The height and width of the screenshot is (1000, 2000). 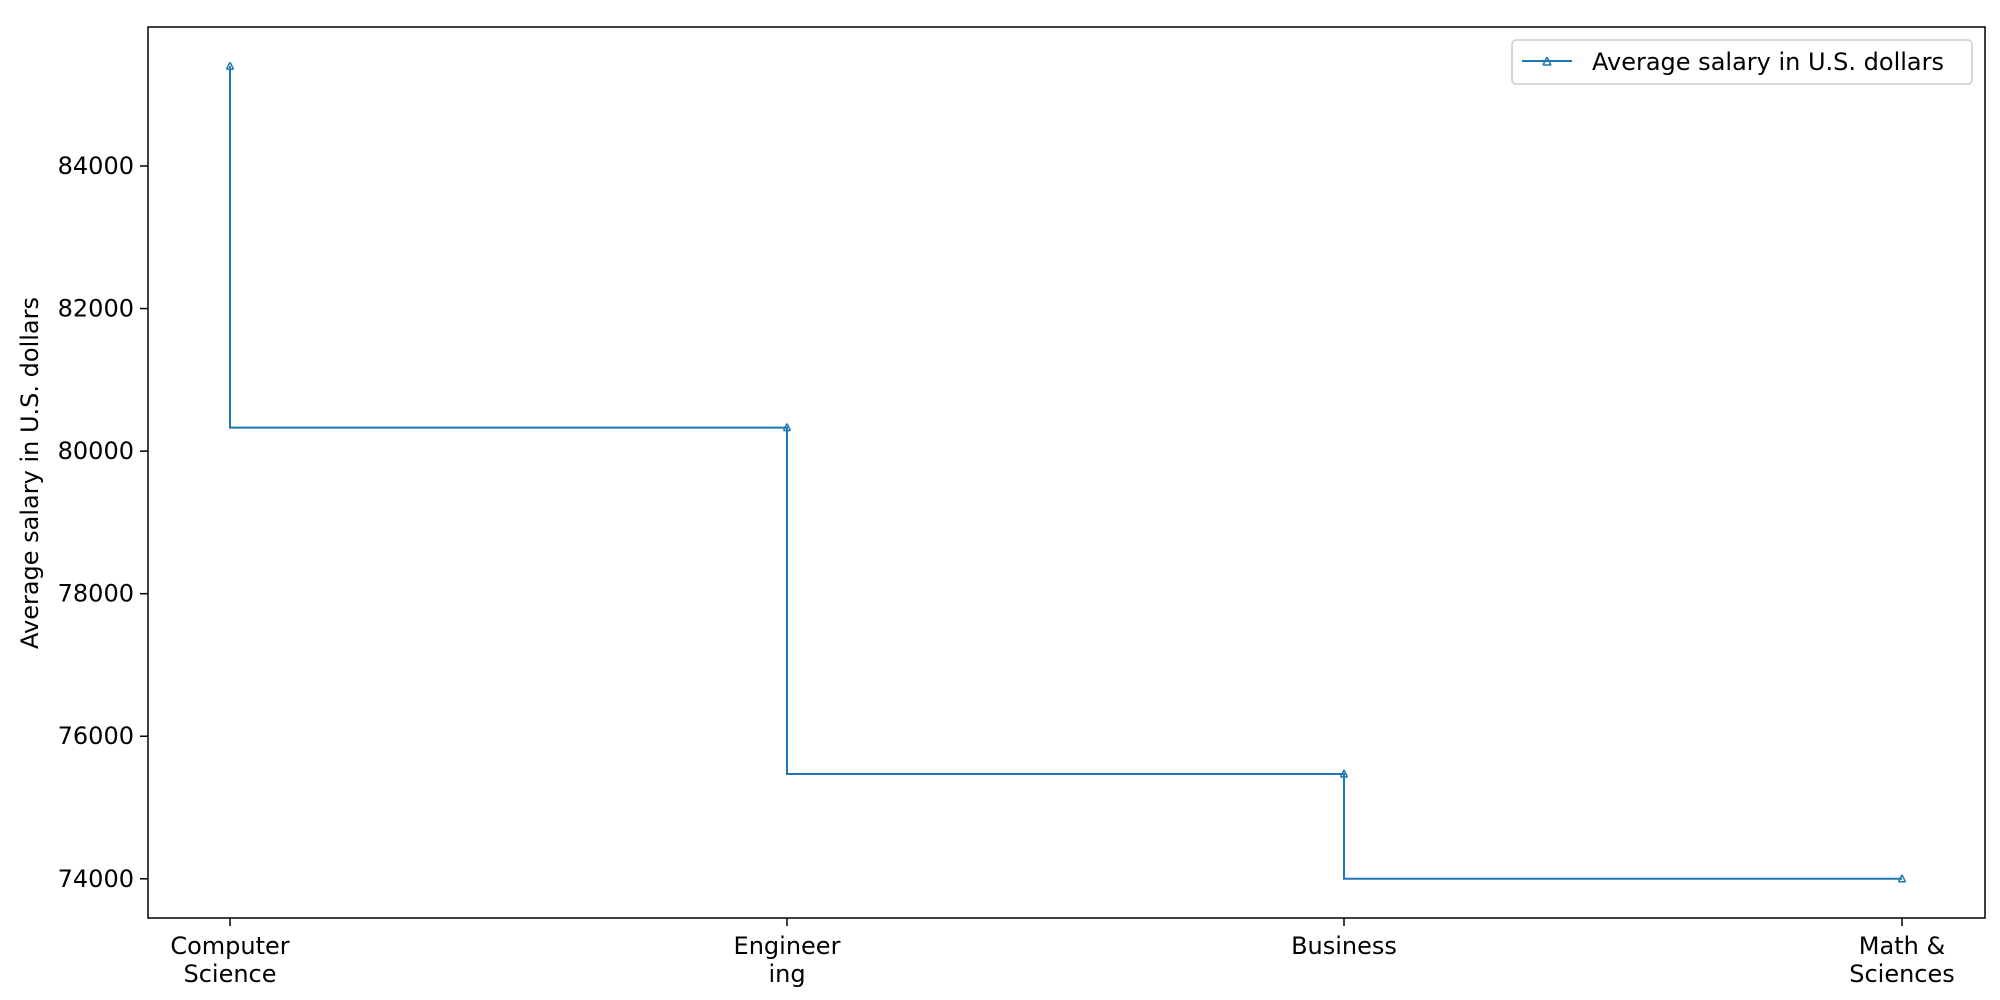 What do you see at coordinates (96, 451) in the screenshot?
I see `y-tick-label: 80000` at bounding box center [96, 451].